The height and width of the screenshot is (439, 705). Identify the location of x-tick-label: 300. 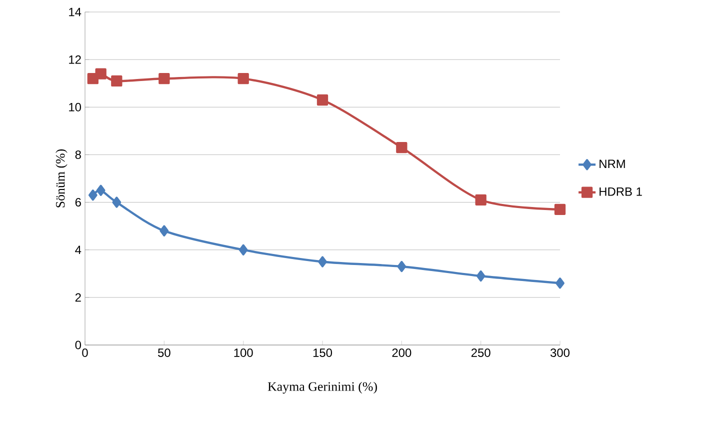
(560, 352).